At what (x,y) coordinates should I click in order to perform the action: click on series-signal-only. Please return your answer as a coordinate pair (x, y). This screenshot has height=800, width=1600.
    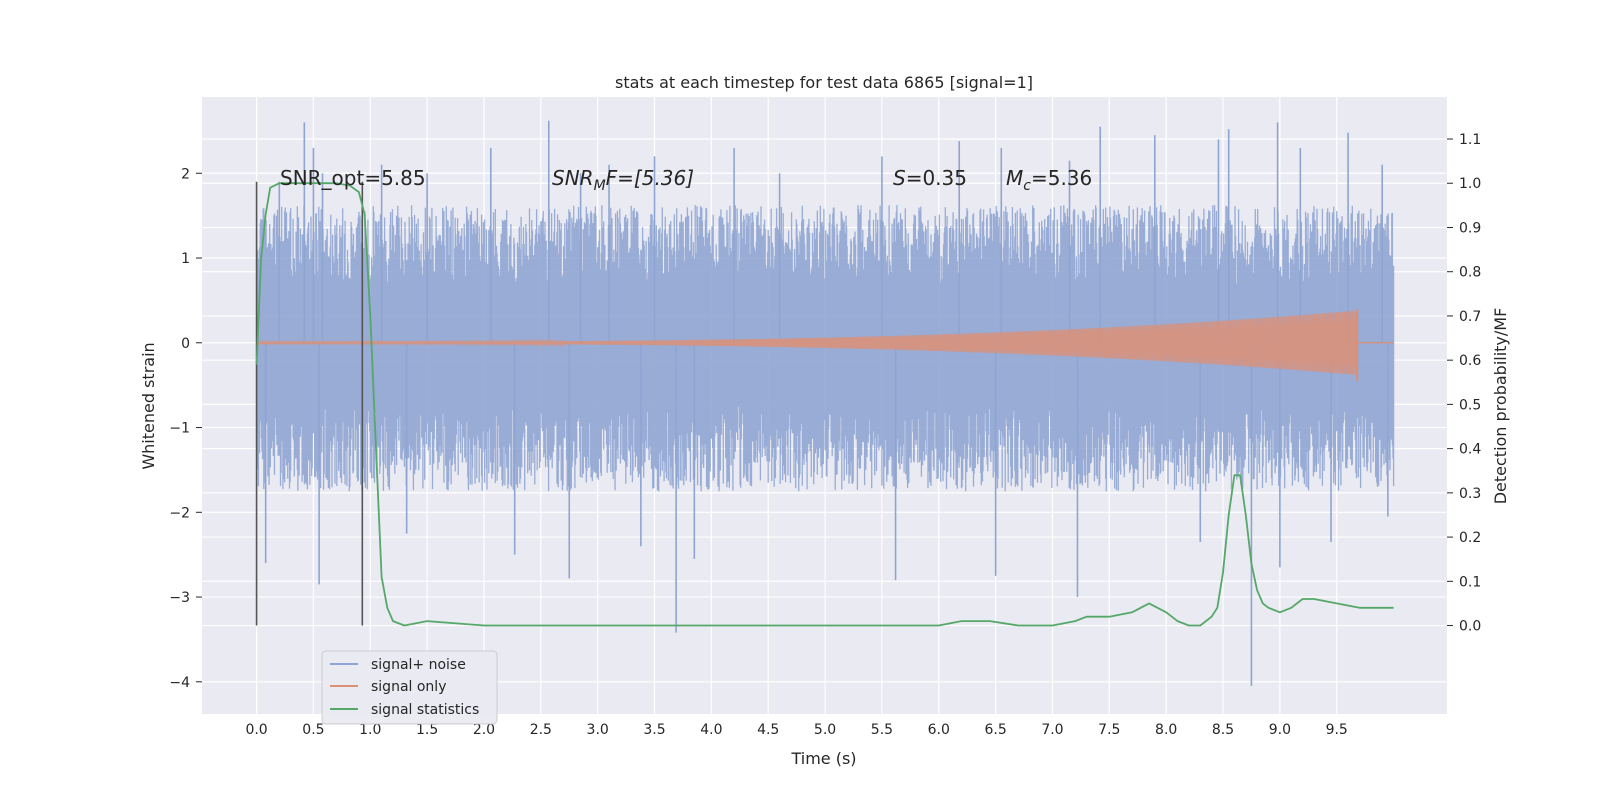
    Looking at the image, I should click on (825, 344).